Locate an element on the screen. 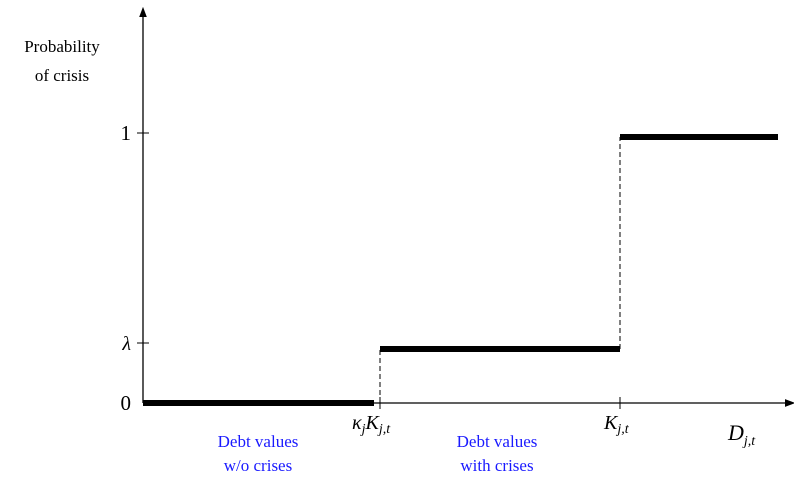 Image resolution: width=794 pixels, height=487 pixels. axis-symbol: D is located at coordinates (735, 432).